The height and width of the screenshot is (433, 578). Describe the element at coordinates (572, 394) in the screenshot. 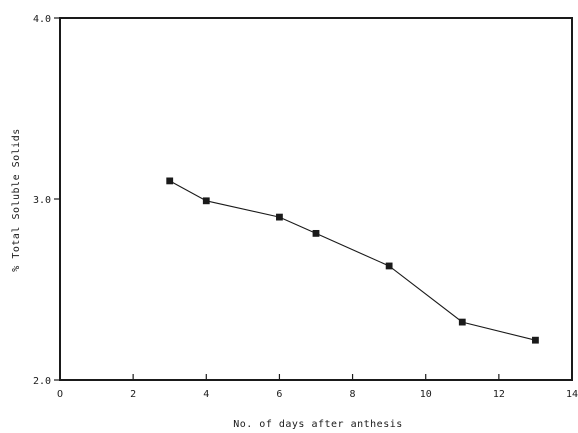

I see `x-tick-label-7: 14` at that location.